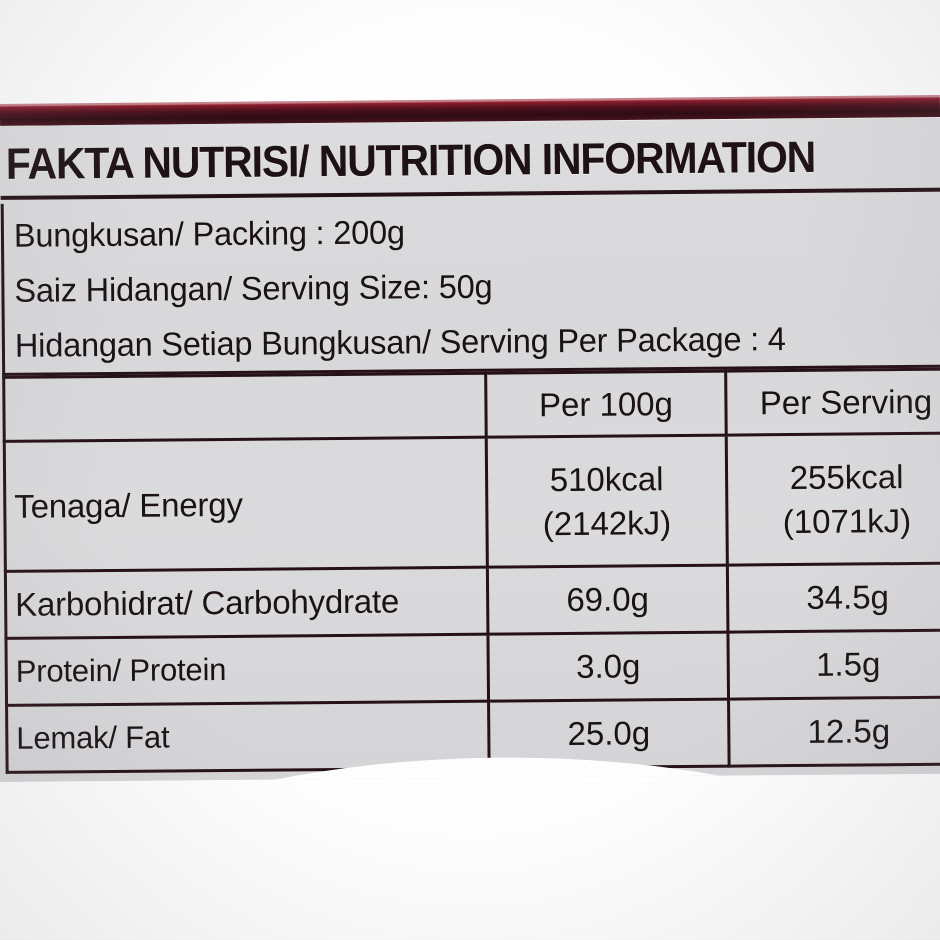 Image resolution: width=940 pixels, height=940 pixels. Describe the element at coordinates (832, 402) in the screenshot. I see `header-per-serving: Per Serving` at that location.